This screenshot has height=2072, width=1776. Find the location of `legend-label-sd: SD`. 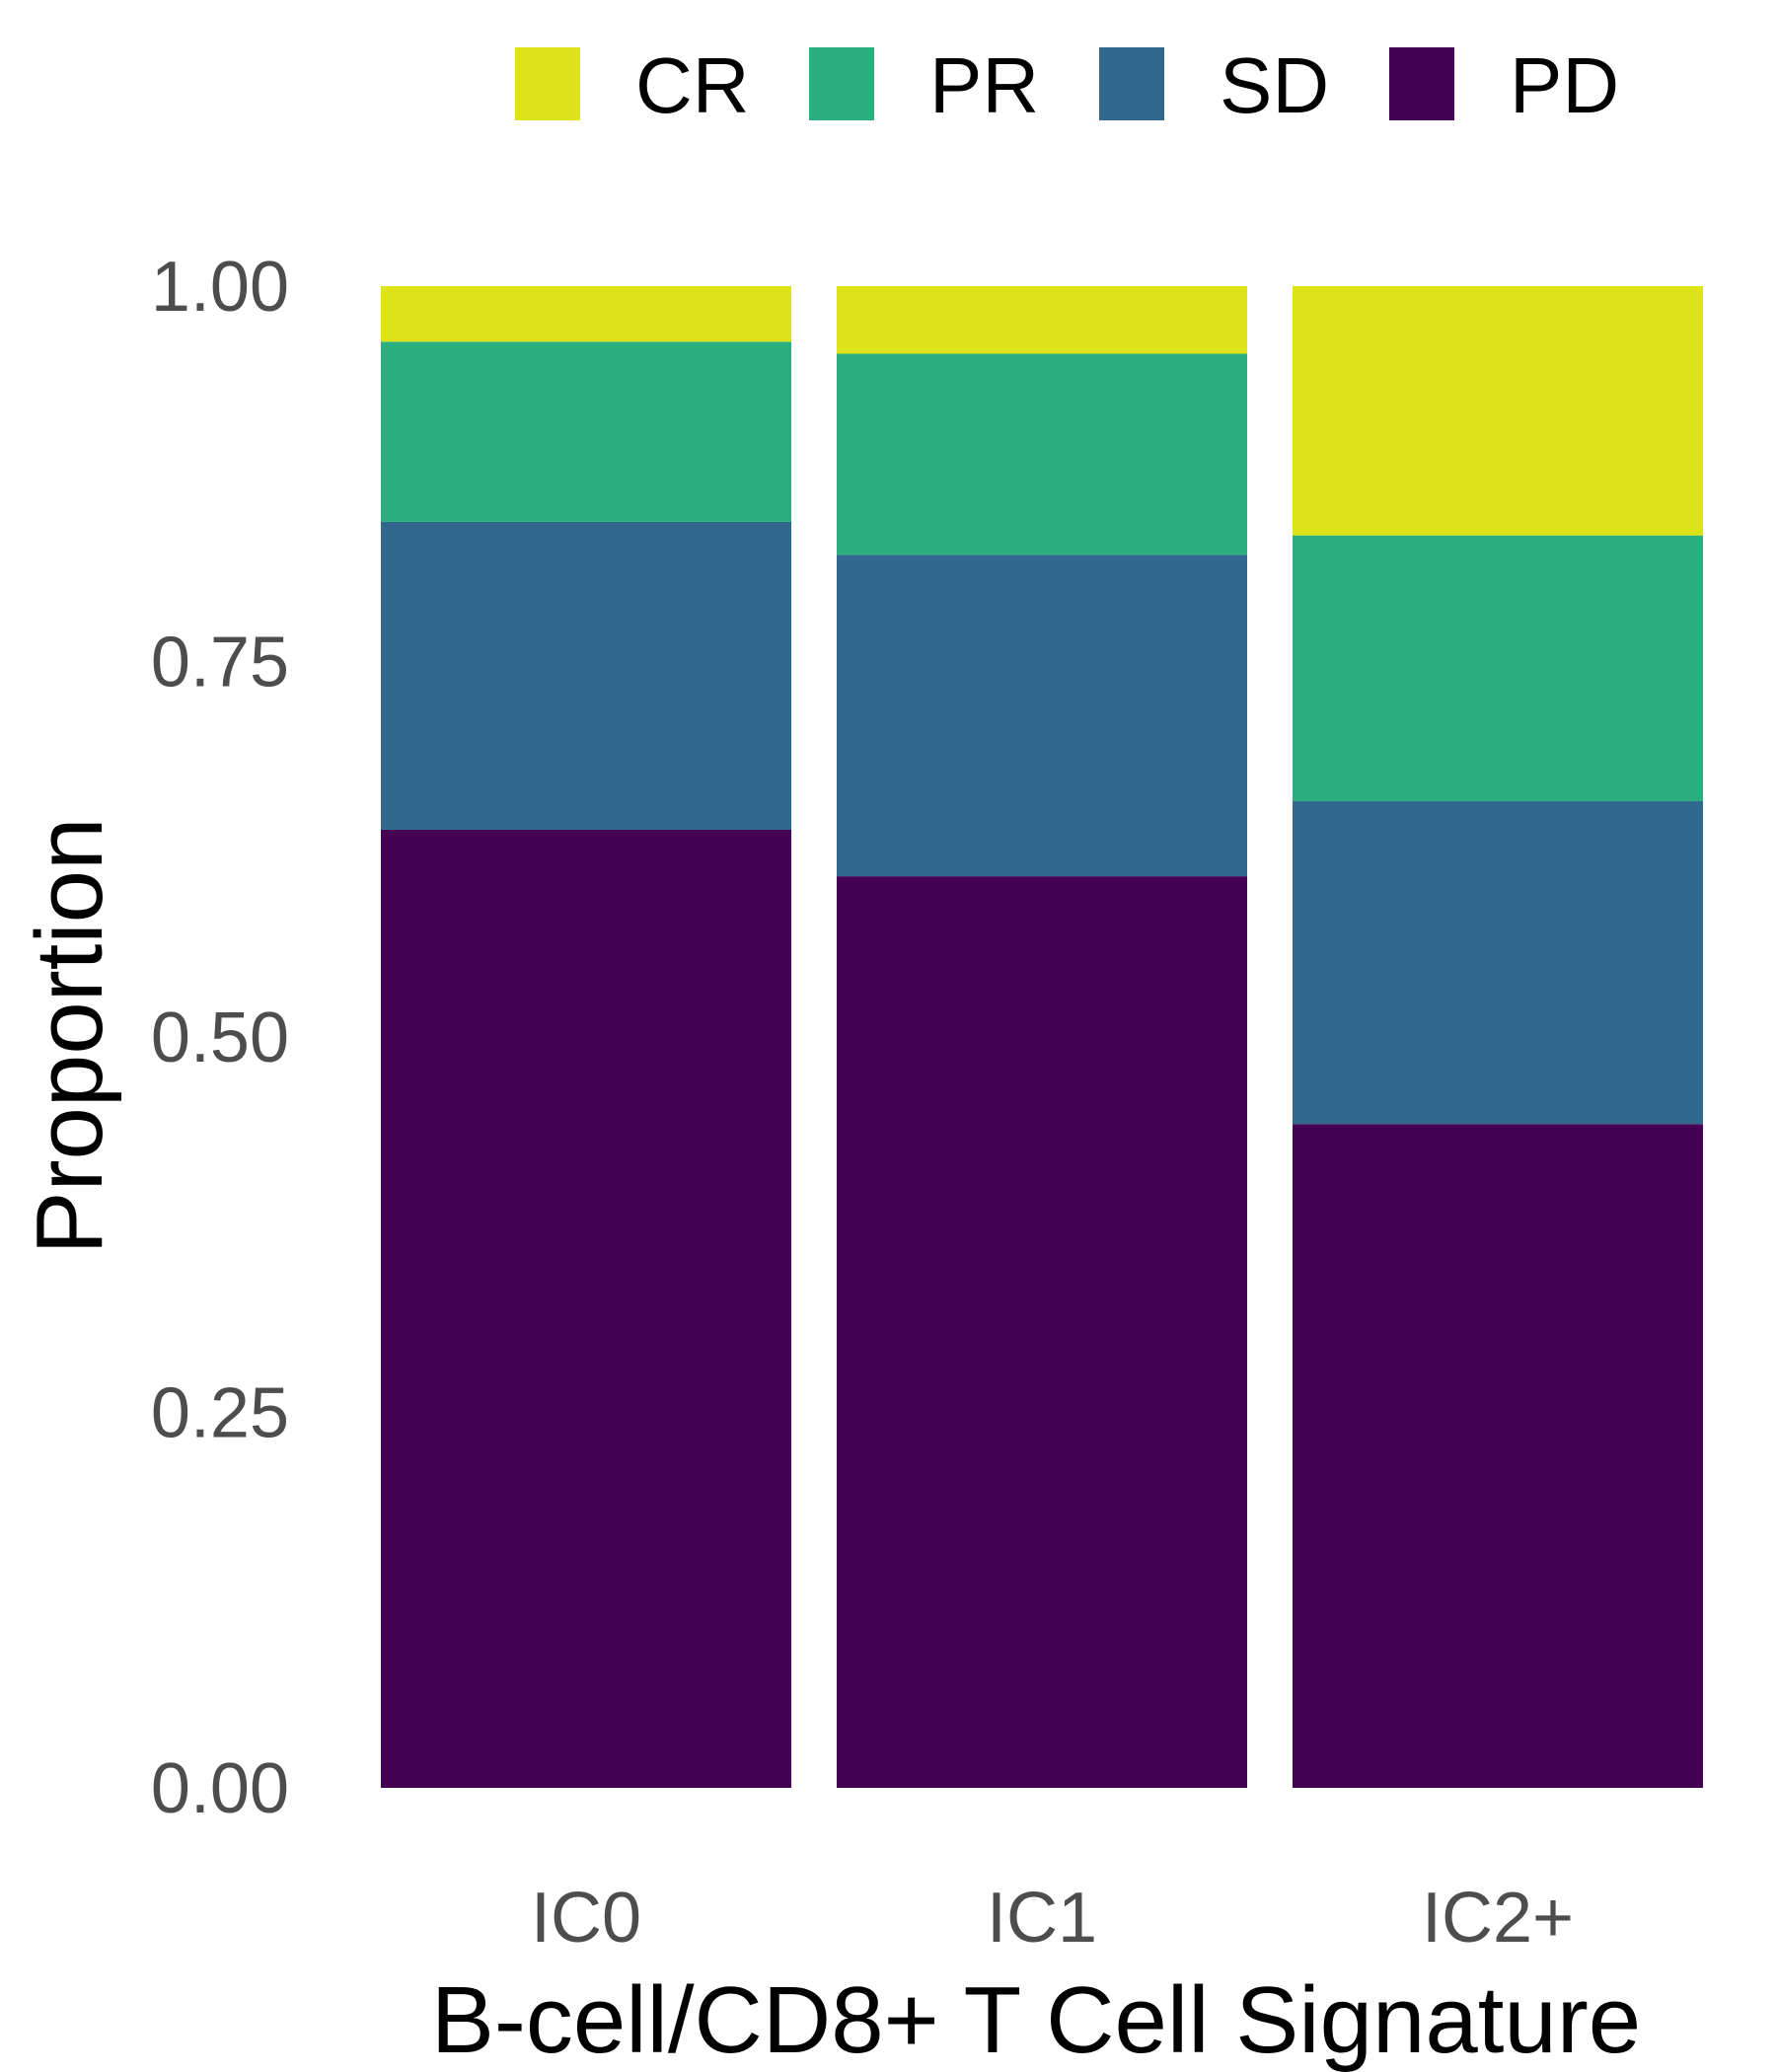

legend-label-sd: SD is located at coordinates (1275, 85).